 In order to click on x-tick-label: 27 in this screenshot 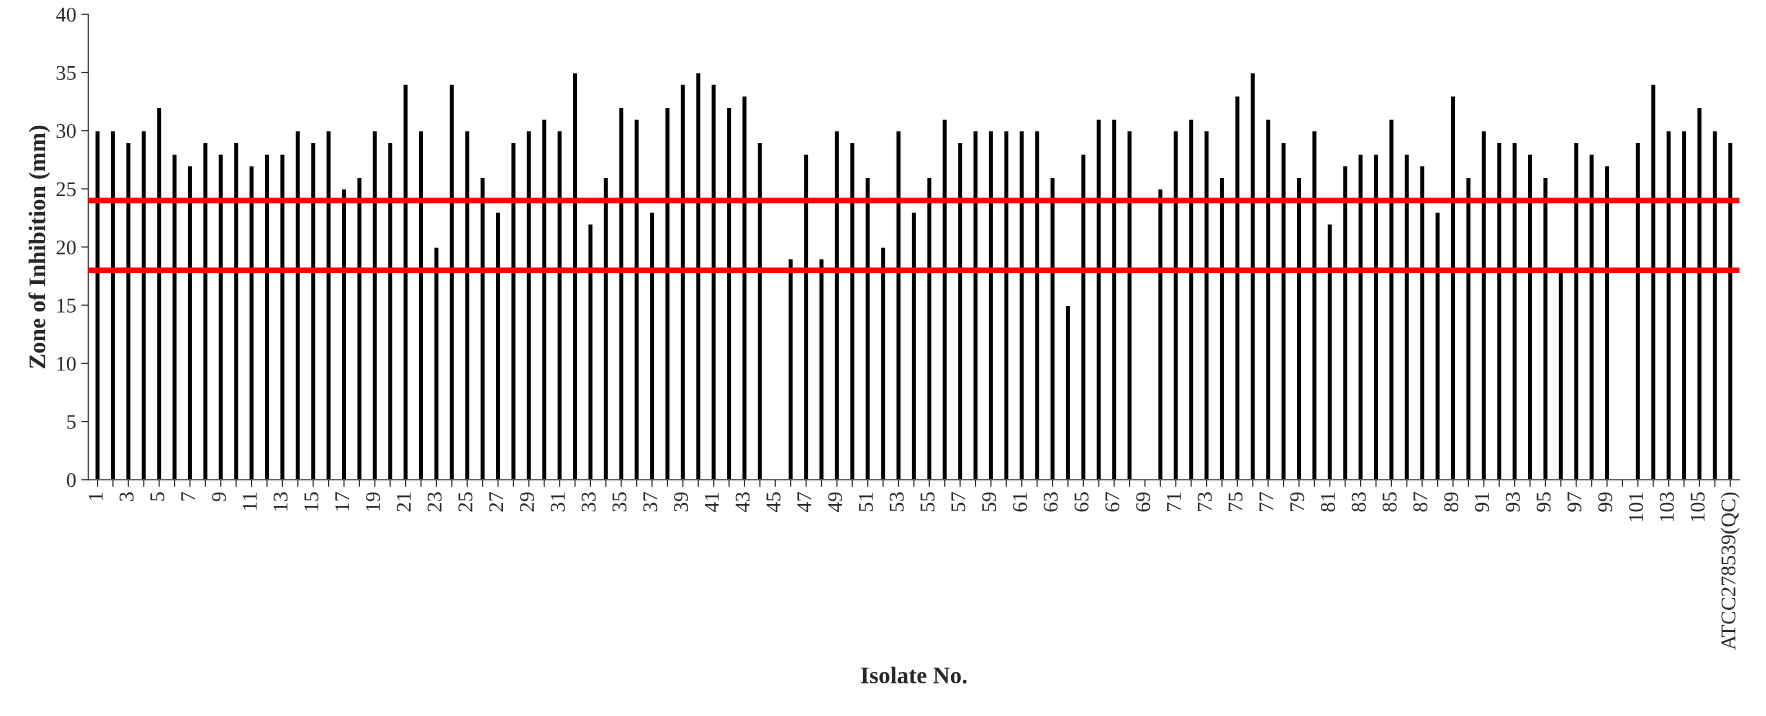, I will do `click(496, 502)`.